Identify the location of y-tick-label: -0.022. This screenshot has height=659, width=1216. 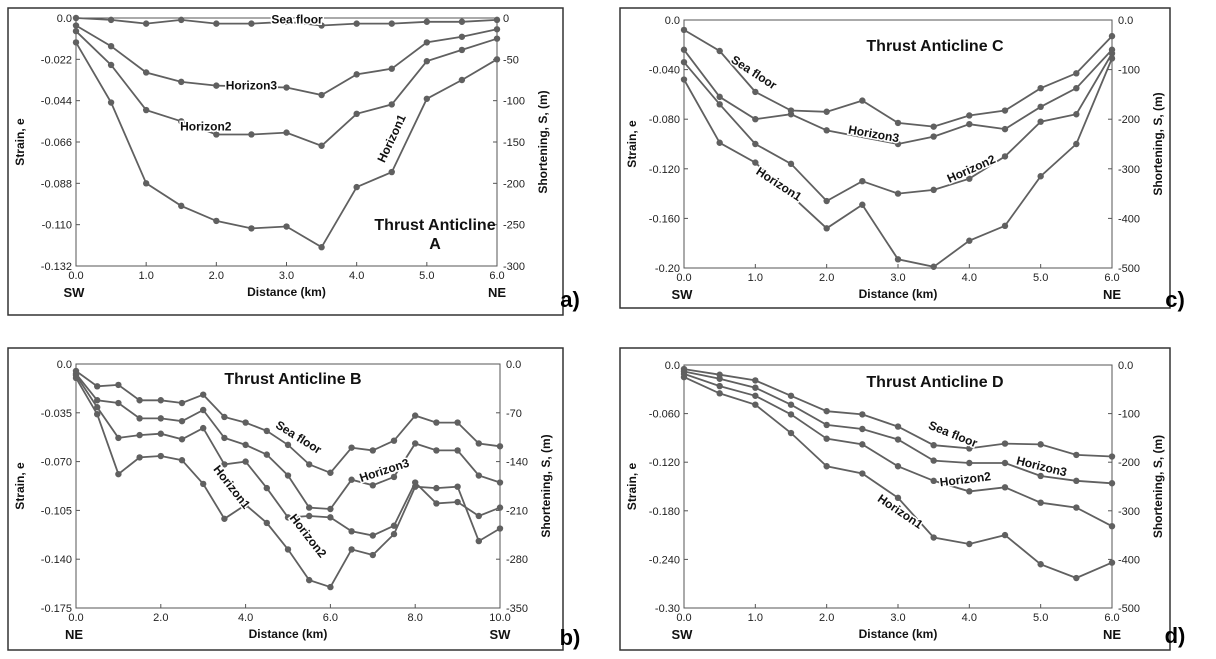
(56, 60).